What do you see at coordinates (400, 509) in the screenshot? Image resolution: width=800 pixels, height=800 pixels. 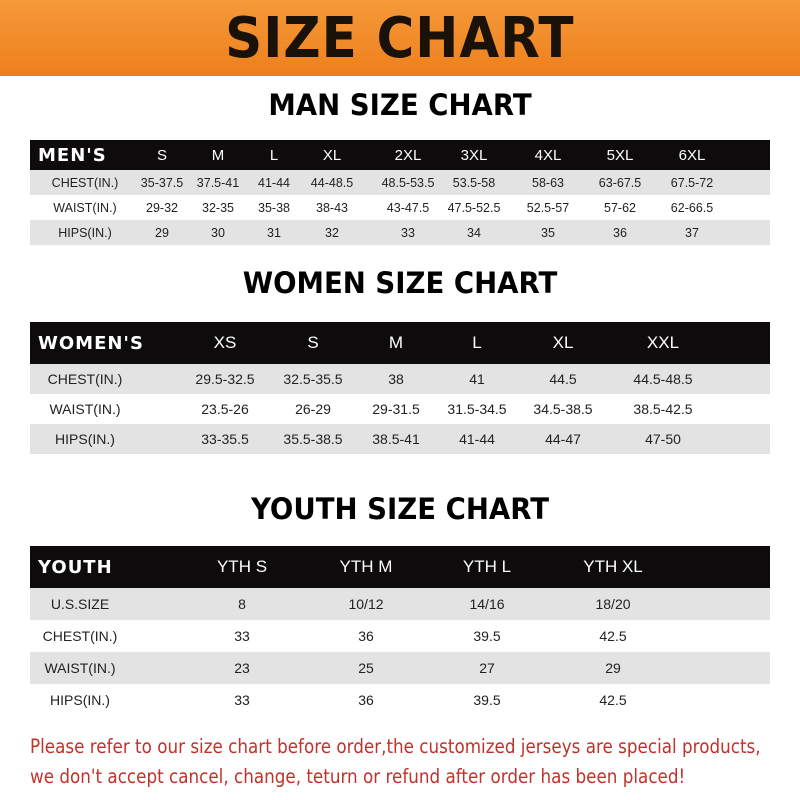 I see `youth-chart-title: YOUTH SIZE CHART` at bounding box center [400, 509].